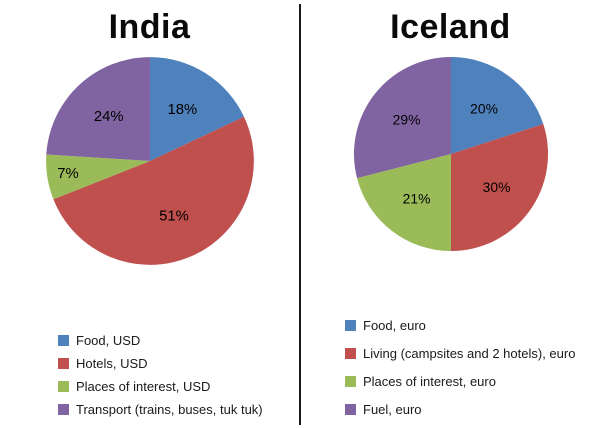 The image size is (600, 429). I want to click on slice-data-label-1-0: 20%, so click(484, 108).